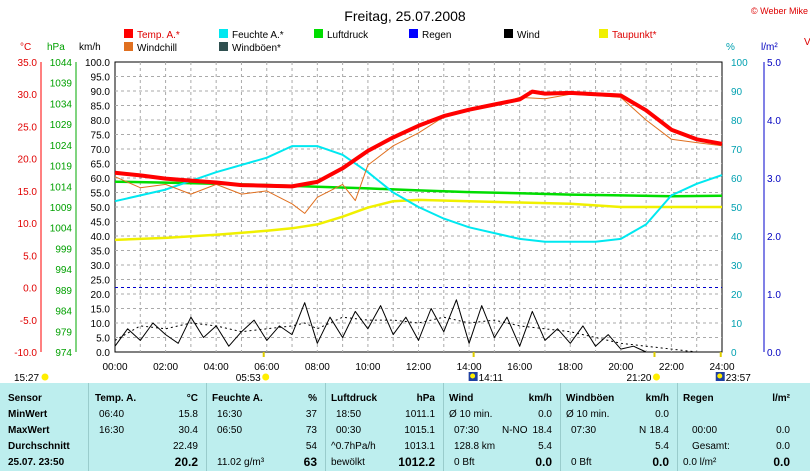 Image resolution: width=810 pixels, height=471 pixels. Describe the element at coordinates (311, 446) in the screenshot. I see `humidity-avg: 54` at that location.